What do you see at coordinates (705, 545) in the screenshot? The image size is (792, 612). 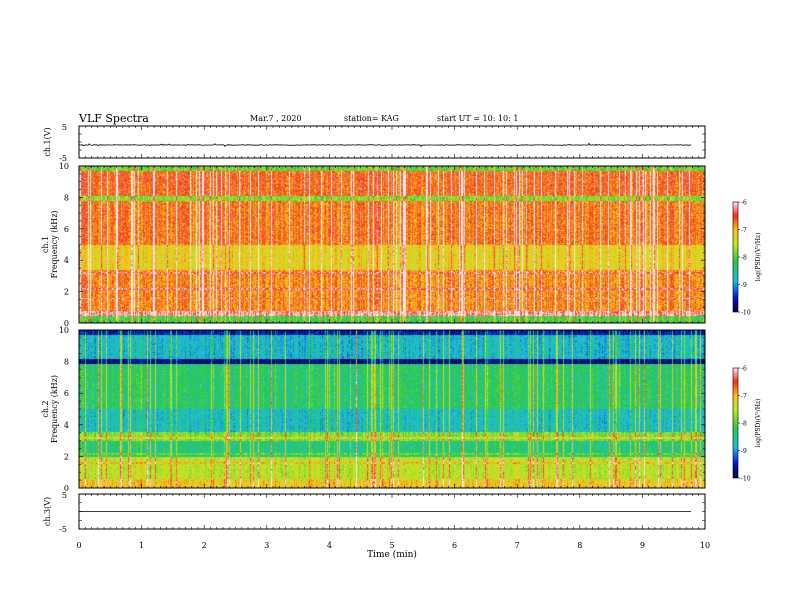 I see `x-tick-label: 10` at bounding box center [705, 545].